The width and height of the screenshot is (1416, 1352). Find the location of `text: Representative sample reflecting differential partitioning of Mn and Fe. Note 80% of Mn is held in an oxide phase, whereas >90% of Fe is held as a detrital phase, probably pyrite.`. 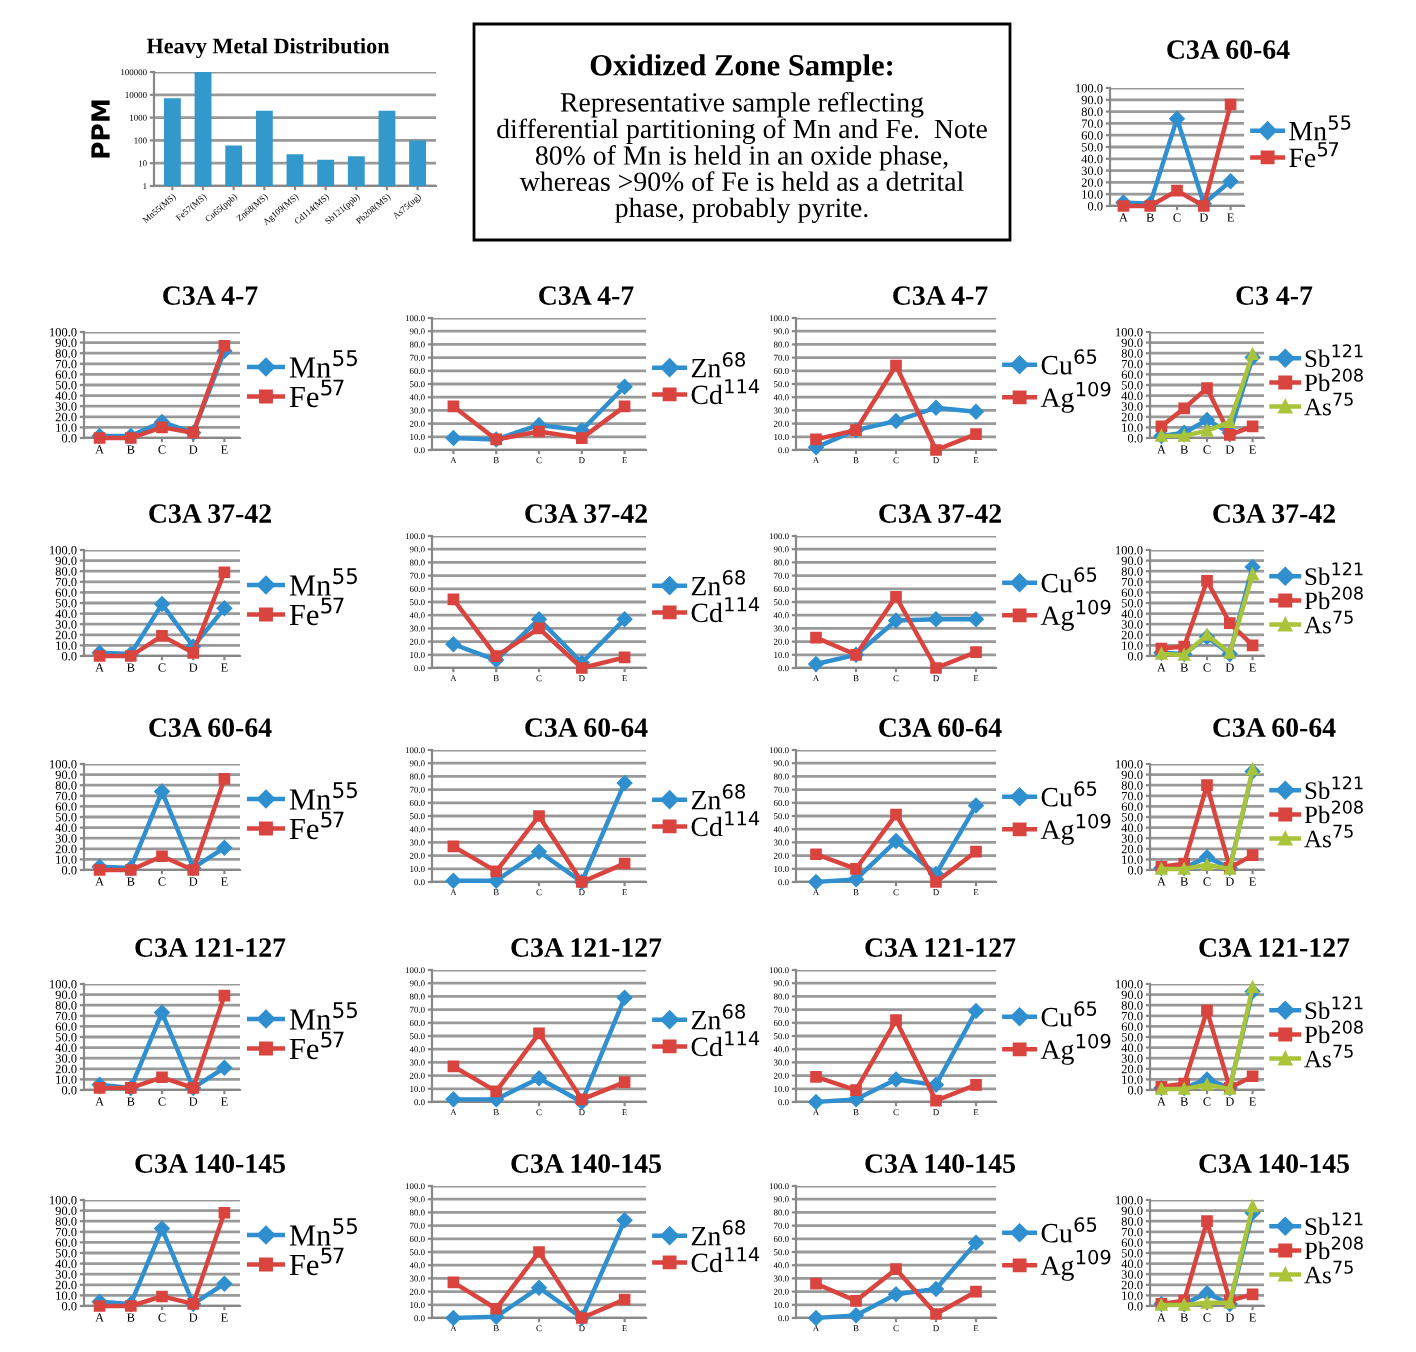

text: Representative sample reflecting differential partitioning of Mn and Fe. Note 80% of Mn is held in an oxide phase, whereas >90% of Fe is held as a detrital phase, probably pyrite. is located at coordinates (742, 157).